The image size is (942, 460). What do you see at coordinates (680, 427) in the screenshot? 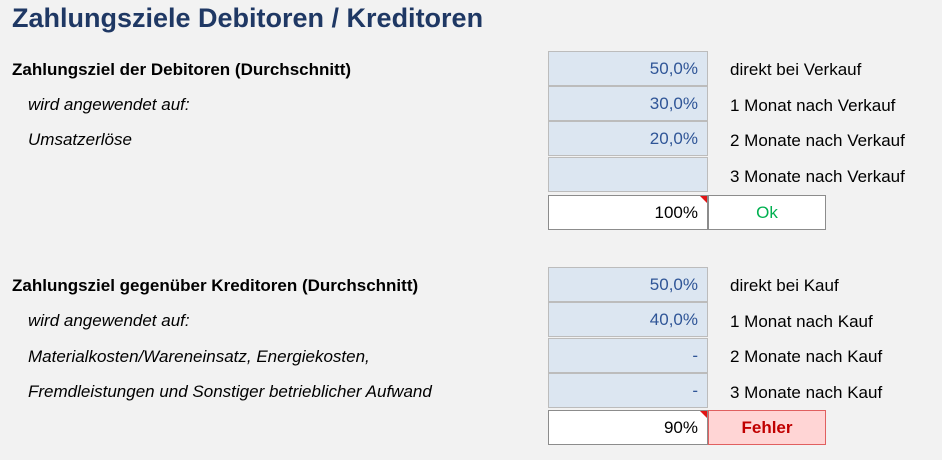
I see `kreditoren-total-value: 90%` at bounding box center [680, 427].